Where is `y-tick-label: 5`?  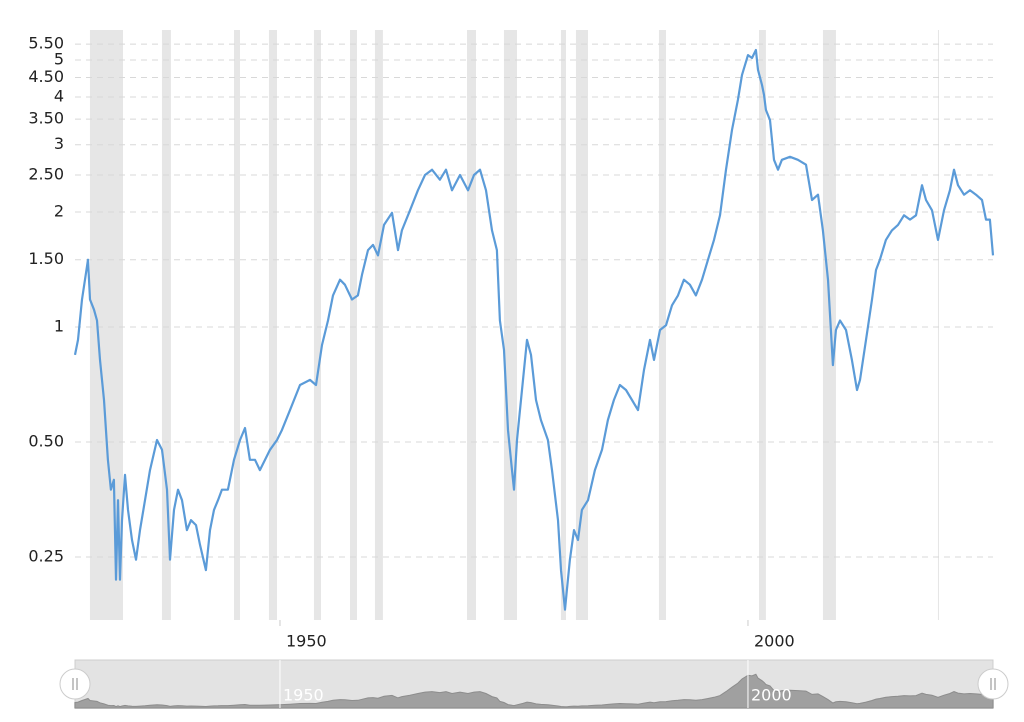
y-tick-label: 5 is located at coordinates (59, 58).